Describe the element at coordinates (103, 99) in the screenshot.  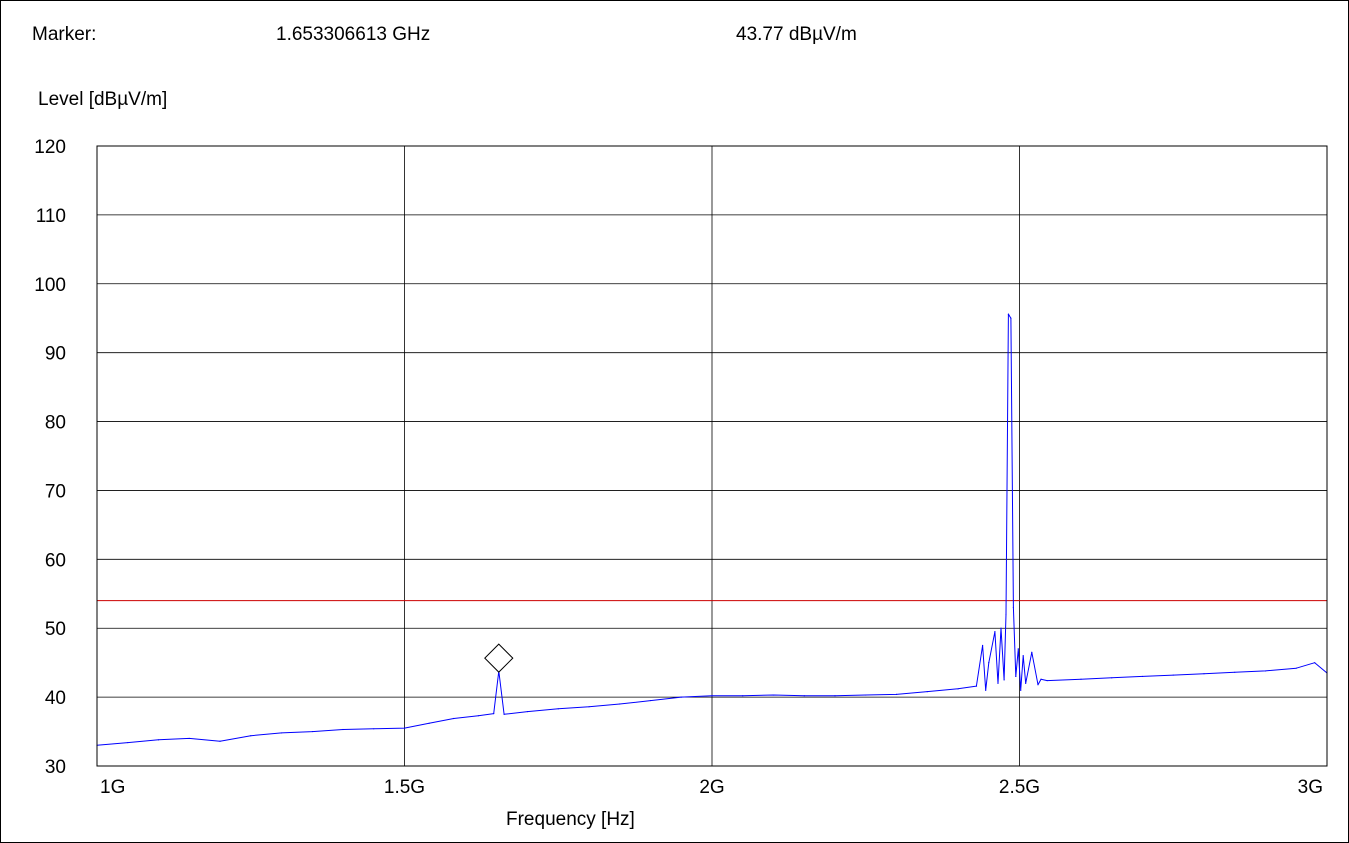
I see `y-axis-label: Level [dBµV/m]` at that location.